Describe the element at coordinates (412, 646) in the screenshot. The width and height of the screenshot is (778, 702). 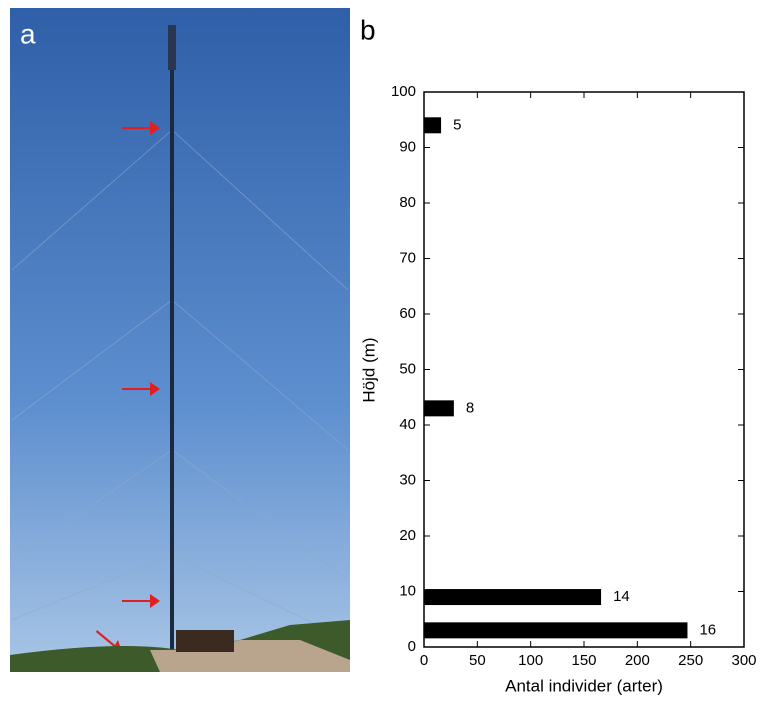
I see `y-tick-label: 0` at that location.